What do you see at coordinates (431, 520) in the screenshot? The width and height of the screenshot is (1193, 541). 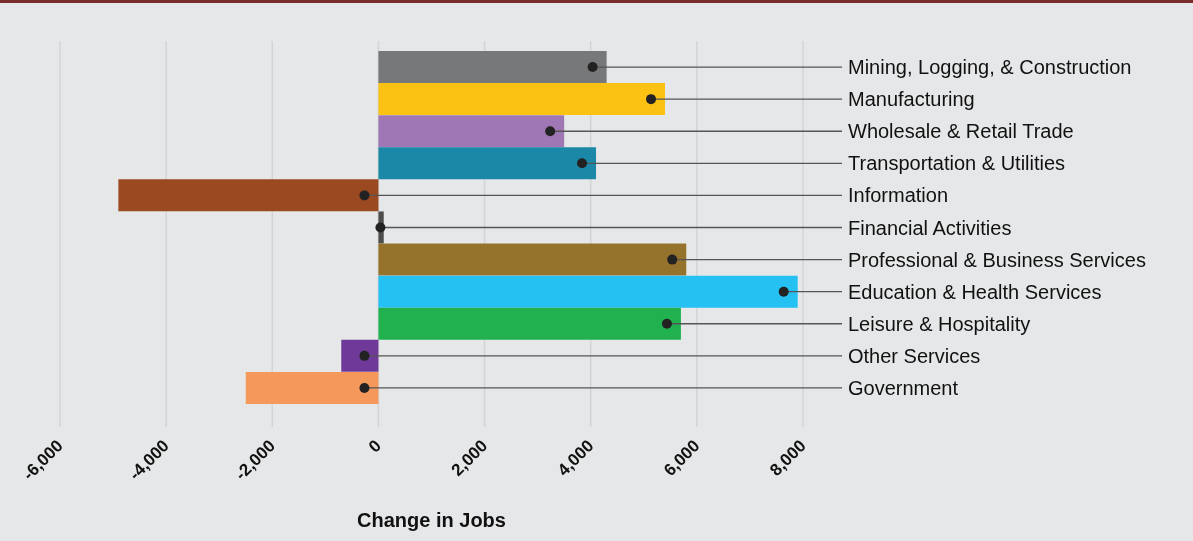 I see `x-axis-title: Change in Jobs` at bounding box center [431, 520].